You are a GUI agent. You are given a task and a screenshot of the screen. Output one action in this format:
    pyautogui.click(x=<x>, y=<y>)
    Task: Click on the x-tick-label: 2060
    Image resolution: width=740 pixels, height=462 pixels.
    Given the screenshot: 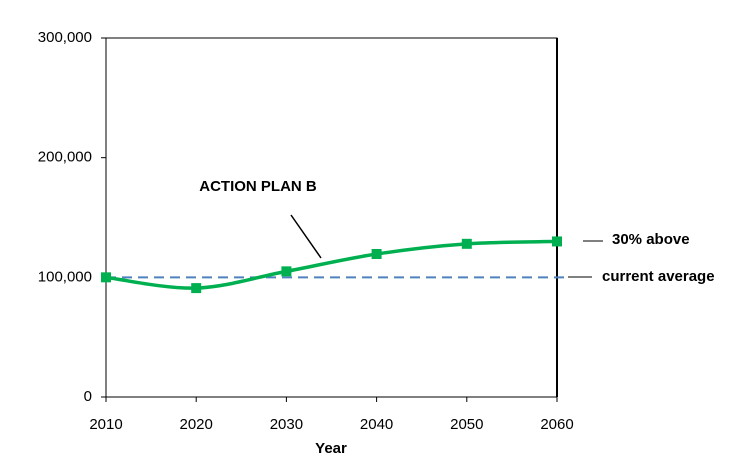 What is the action you would take?
    pyautogui.click(x=556, y=424)
    